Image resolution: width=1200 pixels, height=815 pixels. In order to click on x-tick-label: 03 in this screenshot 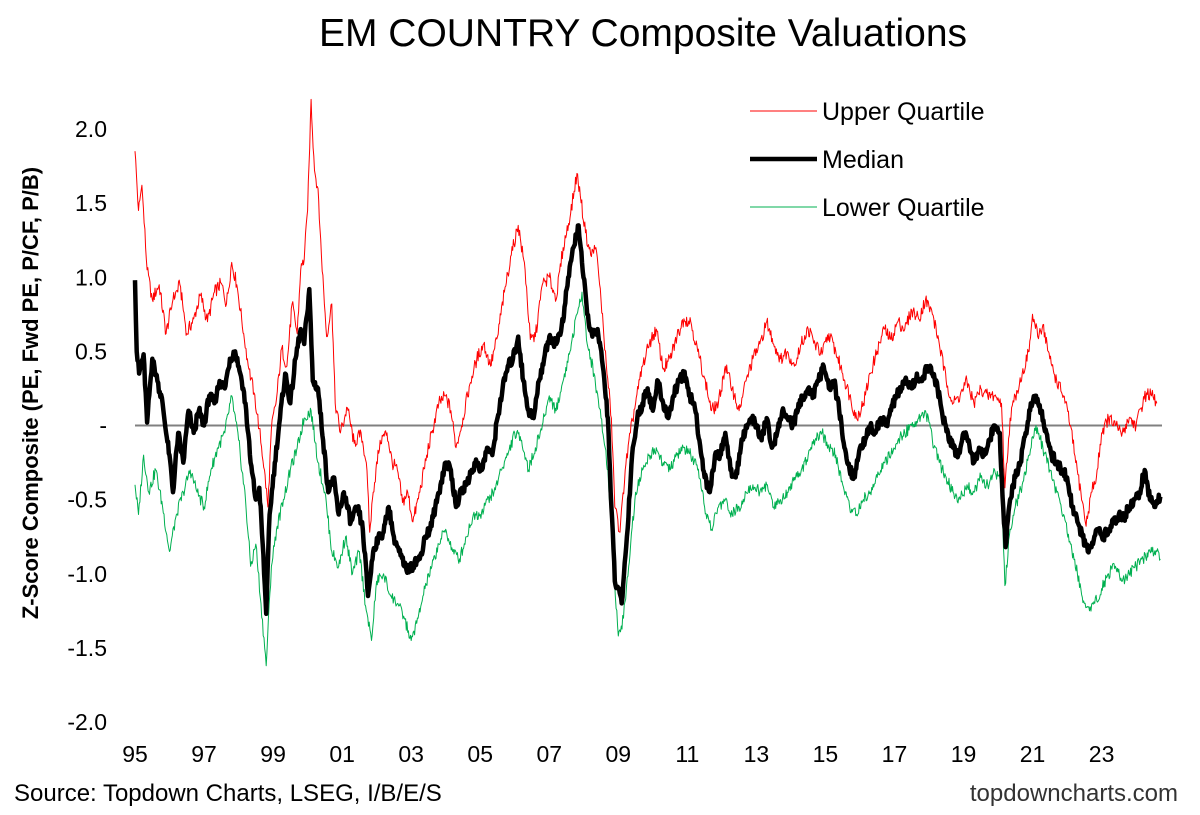, I will do `click(411, 754)`.